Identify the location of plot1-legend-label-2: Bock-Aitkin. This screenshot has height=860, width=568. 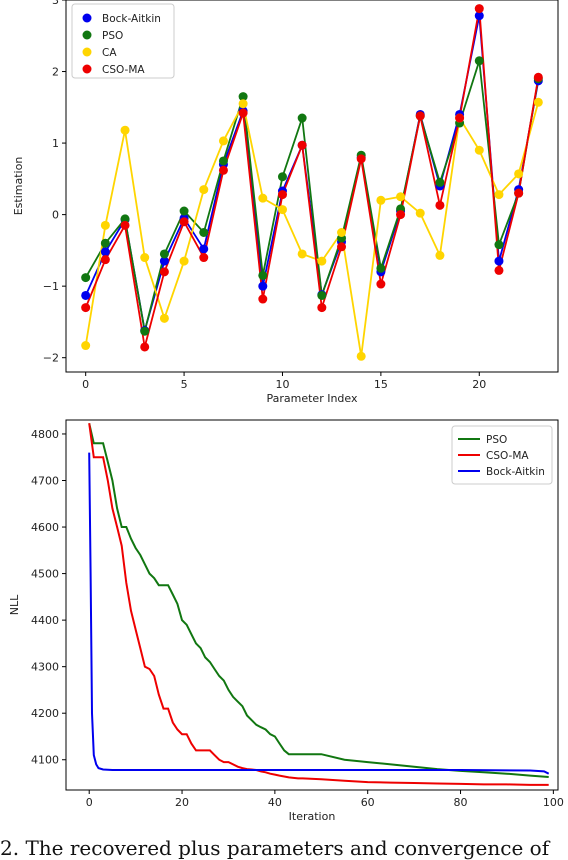
(515, 472).